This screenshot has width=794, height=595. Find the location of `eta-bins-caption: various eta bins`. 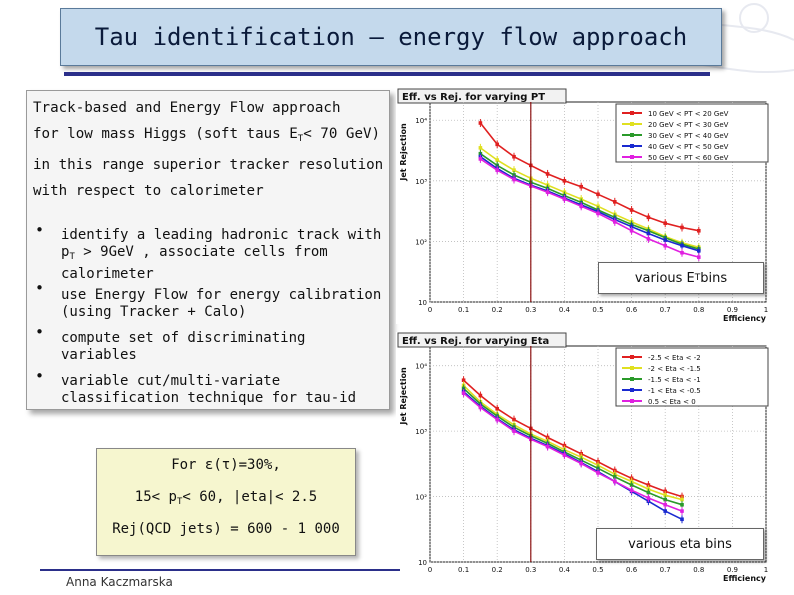

eta-bins-caption: various eta bins is located at coordinates (680, 544).